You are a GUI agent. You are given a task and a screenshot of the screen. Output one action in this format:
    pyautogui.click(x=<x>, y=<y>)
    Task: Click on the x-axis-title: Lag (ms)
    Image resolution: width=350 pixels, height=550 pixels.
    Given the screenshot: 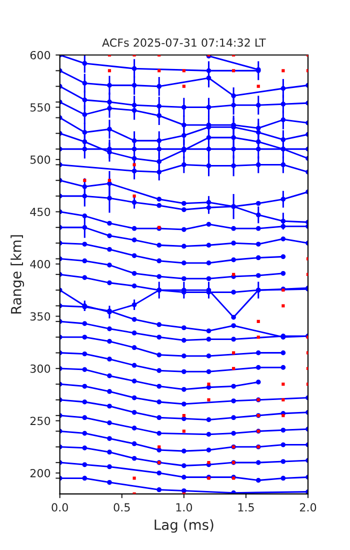 What is the action you would take?
    pyautogui.click(x=184, y=526)
    